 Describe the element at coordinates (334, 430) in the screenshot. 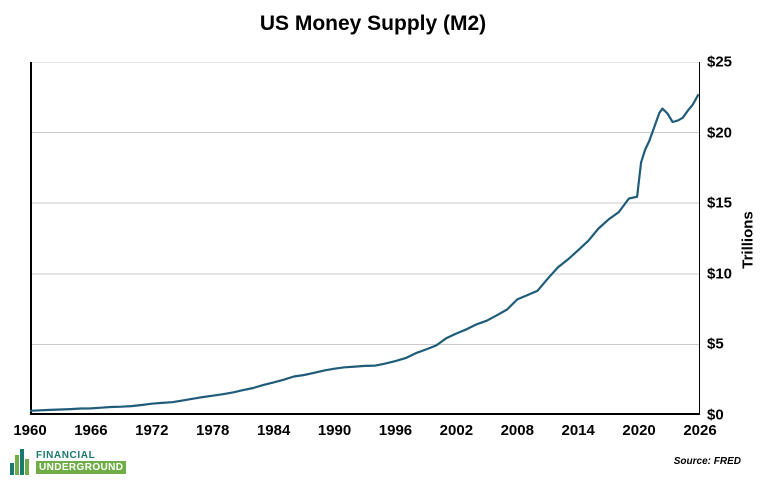

I see `x-tick-label: 1990` at that location.